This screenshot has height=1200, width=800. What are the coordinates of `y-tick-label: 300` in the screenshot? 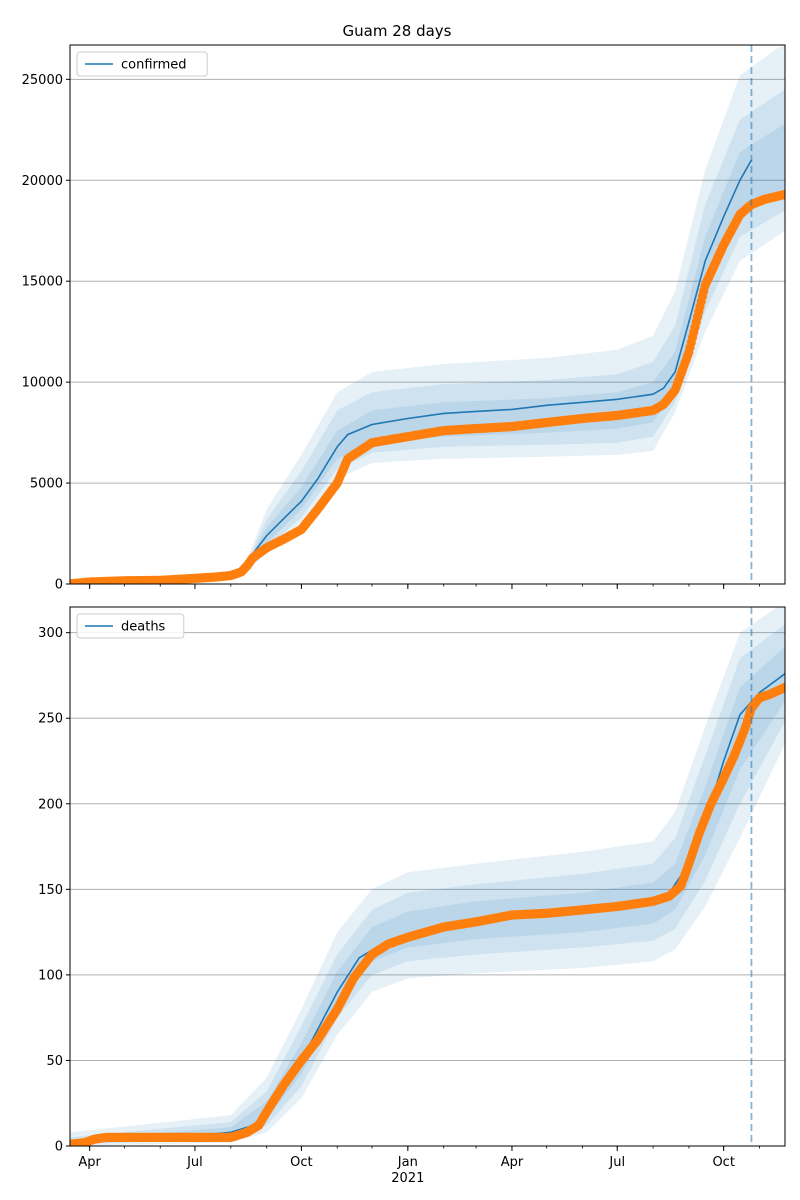 It's located at (50, 633).